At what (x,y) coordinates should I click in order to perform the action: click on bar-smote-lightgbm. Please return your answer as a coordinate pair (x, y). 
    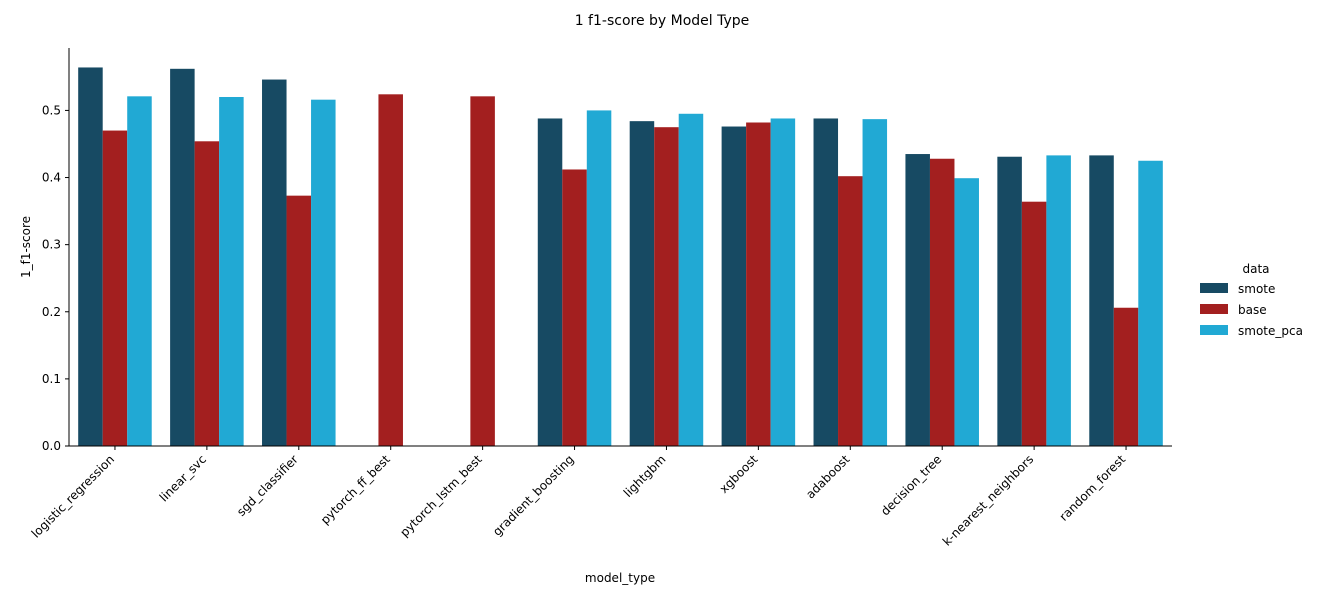
    Looking at the image, I should click on (642, 283).